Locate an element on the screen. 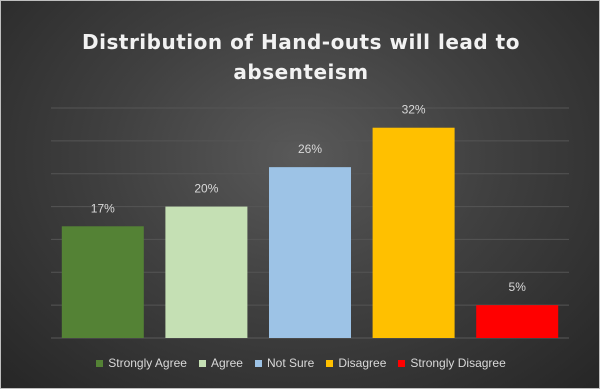 The image size is (600, 389). legend-label: Not Sure is located at coordinates (290, 363).